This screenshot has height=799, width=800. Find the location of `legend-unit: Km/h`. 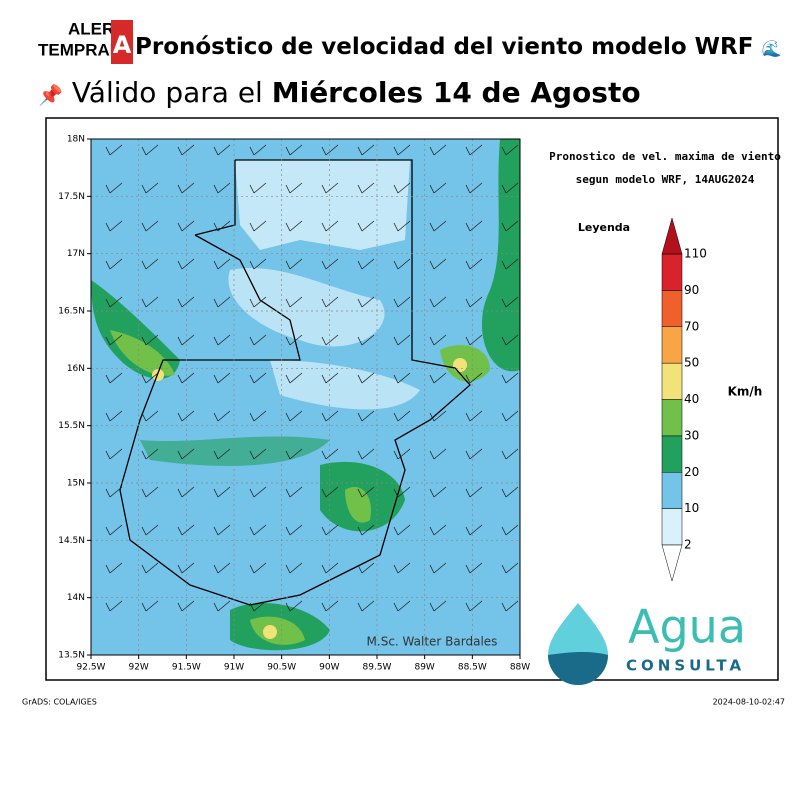

legend-unit: Km/h is located at coordinates (745, 392).